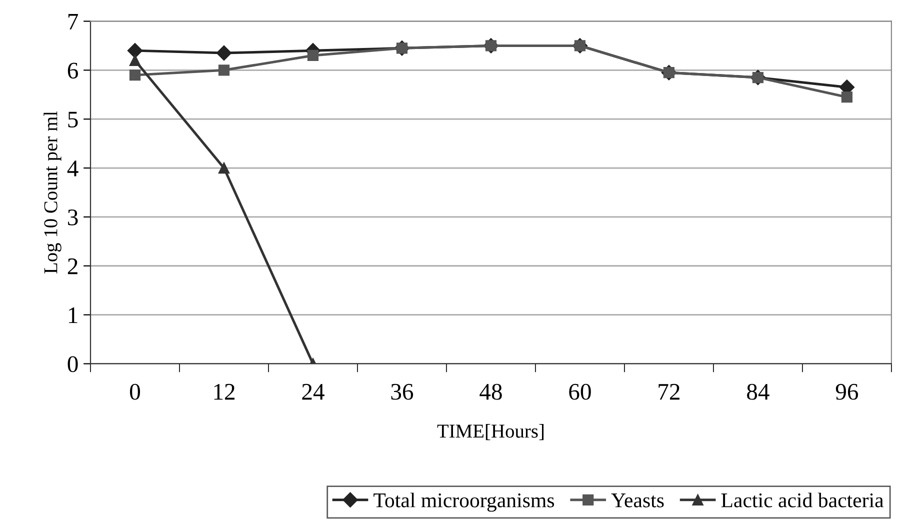 The image size is (905, 531). I want to click on y-tick-label: 4, so click(72, 168).